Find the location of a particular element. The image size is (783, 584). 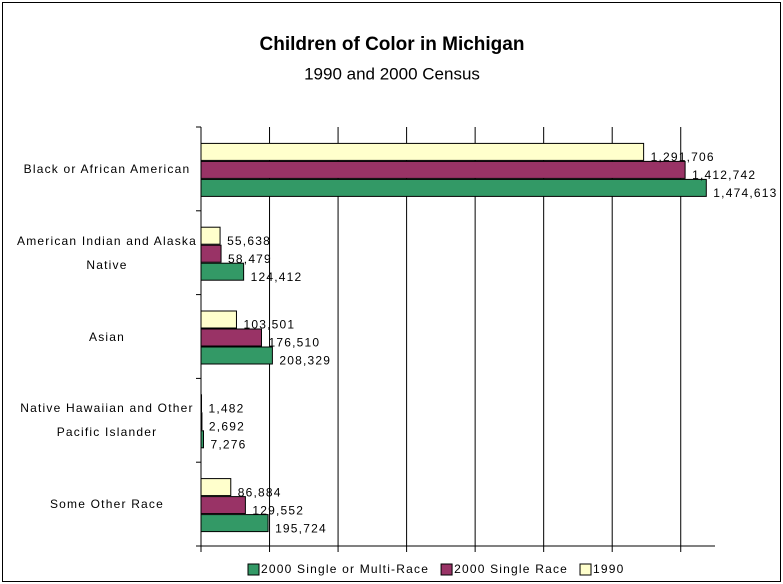

data-label: 55,638 is located at coordinates (249, 241).